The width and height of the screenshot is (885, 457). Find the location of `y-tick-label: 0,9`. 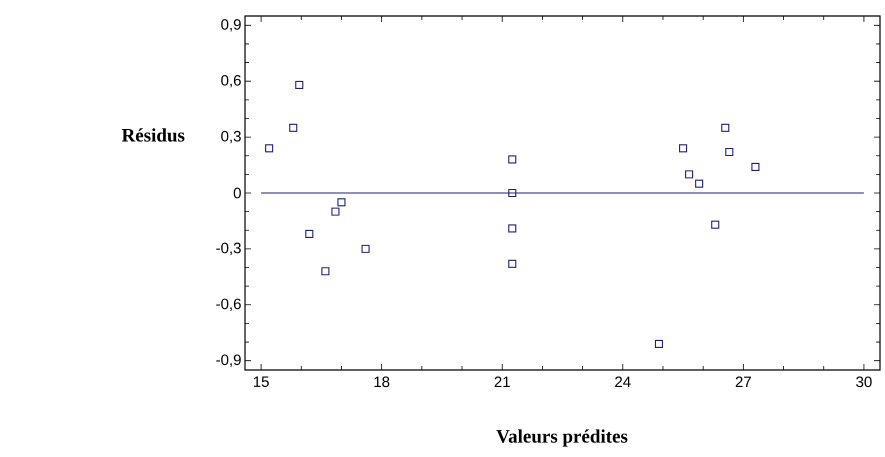

y-tick-label: 0,9 is located at coordinates (231, 25).